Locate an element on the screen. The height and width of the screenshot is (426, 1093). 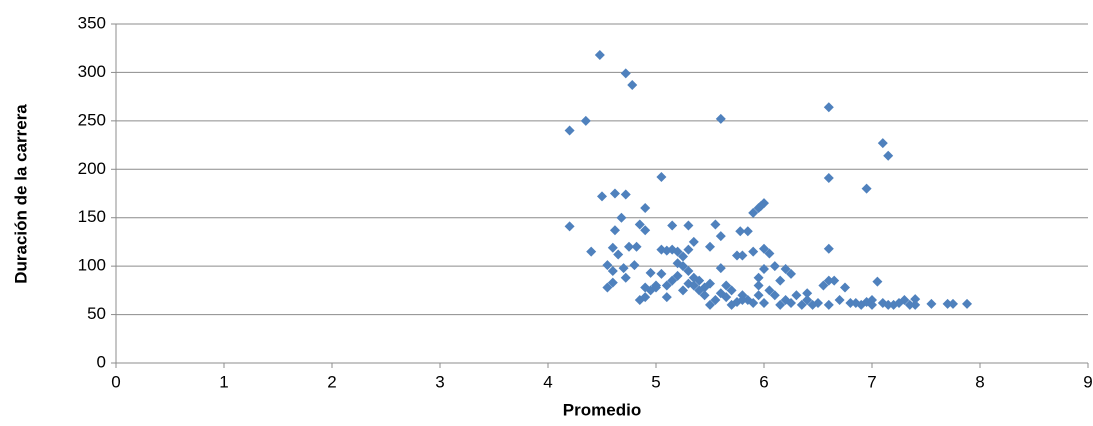
y-tick-label: 200 is located at coordinates (92, 168).